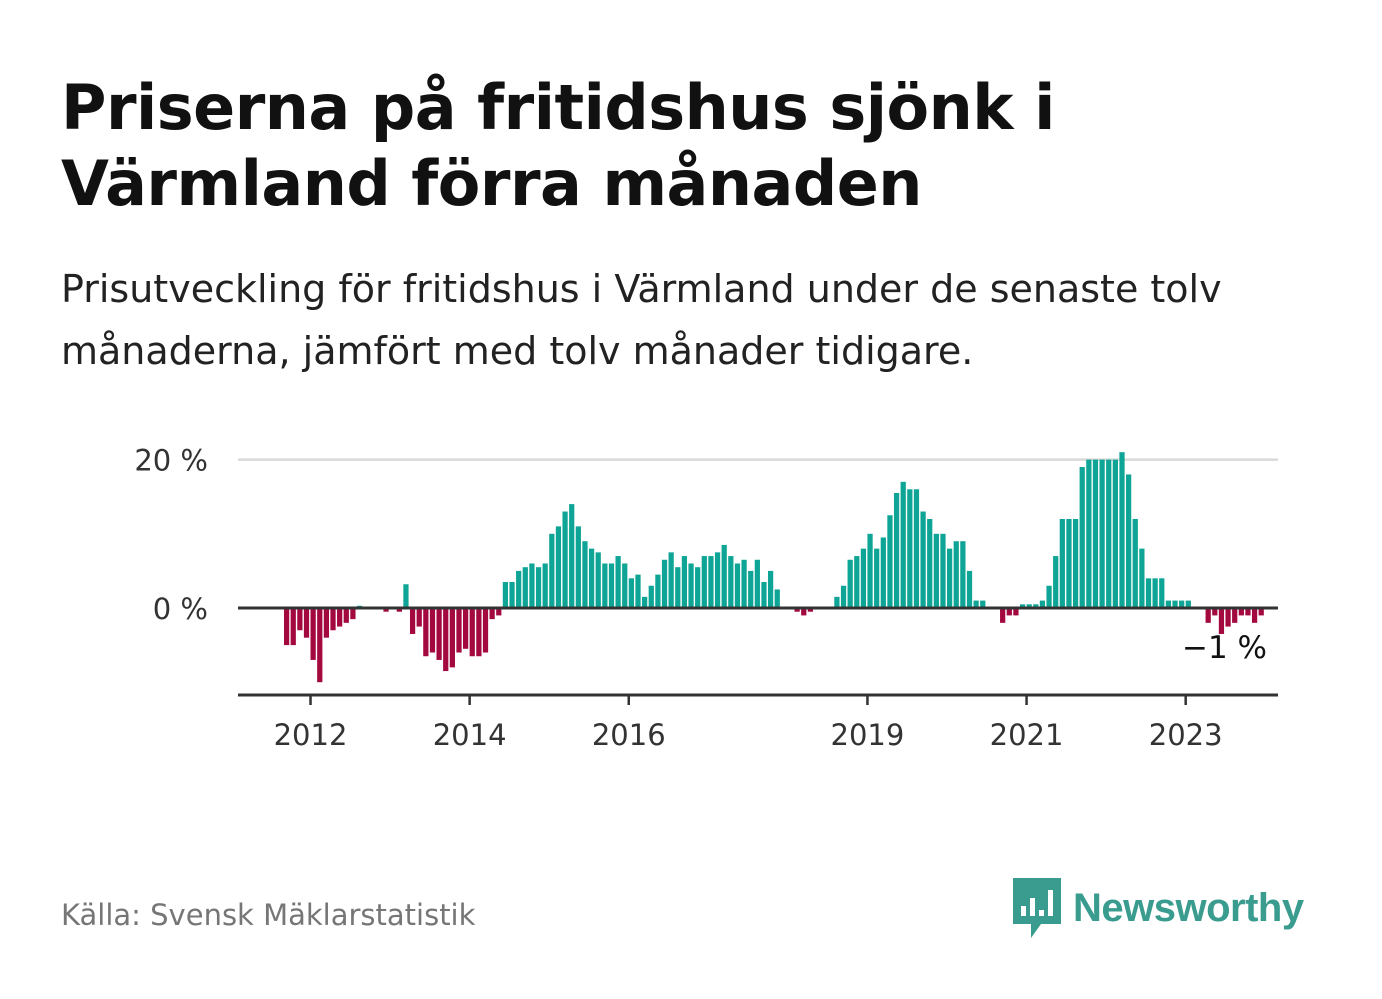 This screenshot has height=999, width=1382. What do you see at coordinates (1027, 735) in the screenshot?
I see `x-tick-label: 2021` at bounding box center [1027, 735].